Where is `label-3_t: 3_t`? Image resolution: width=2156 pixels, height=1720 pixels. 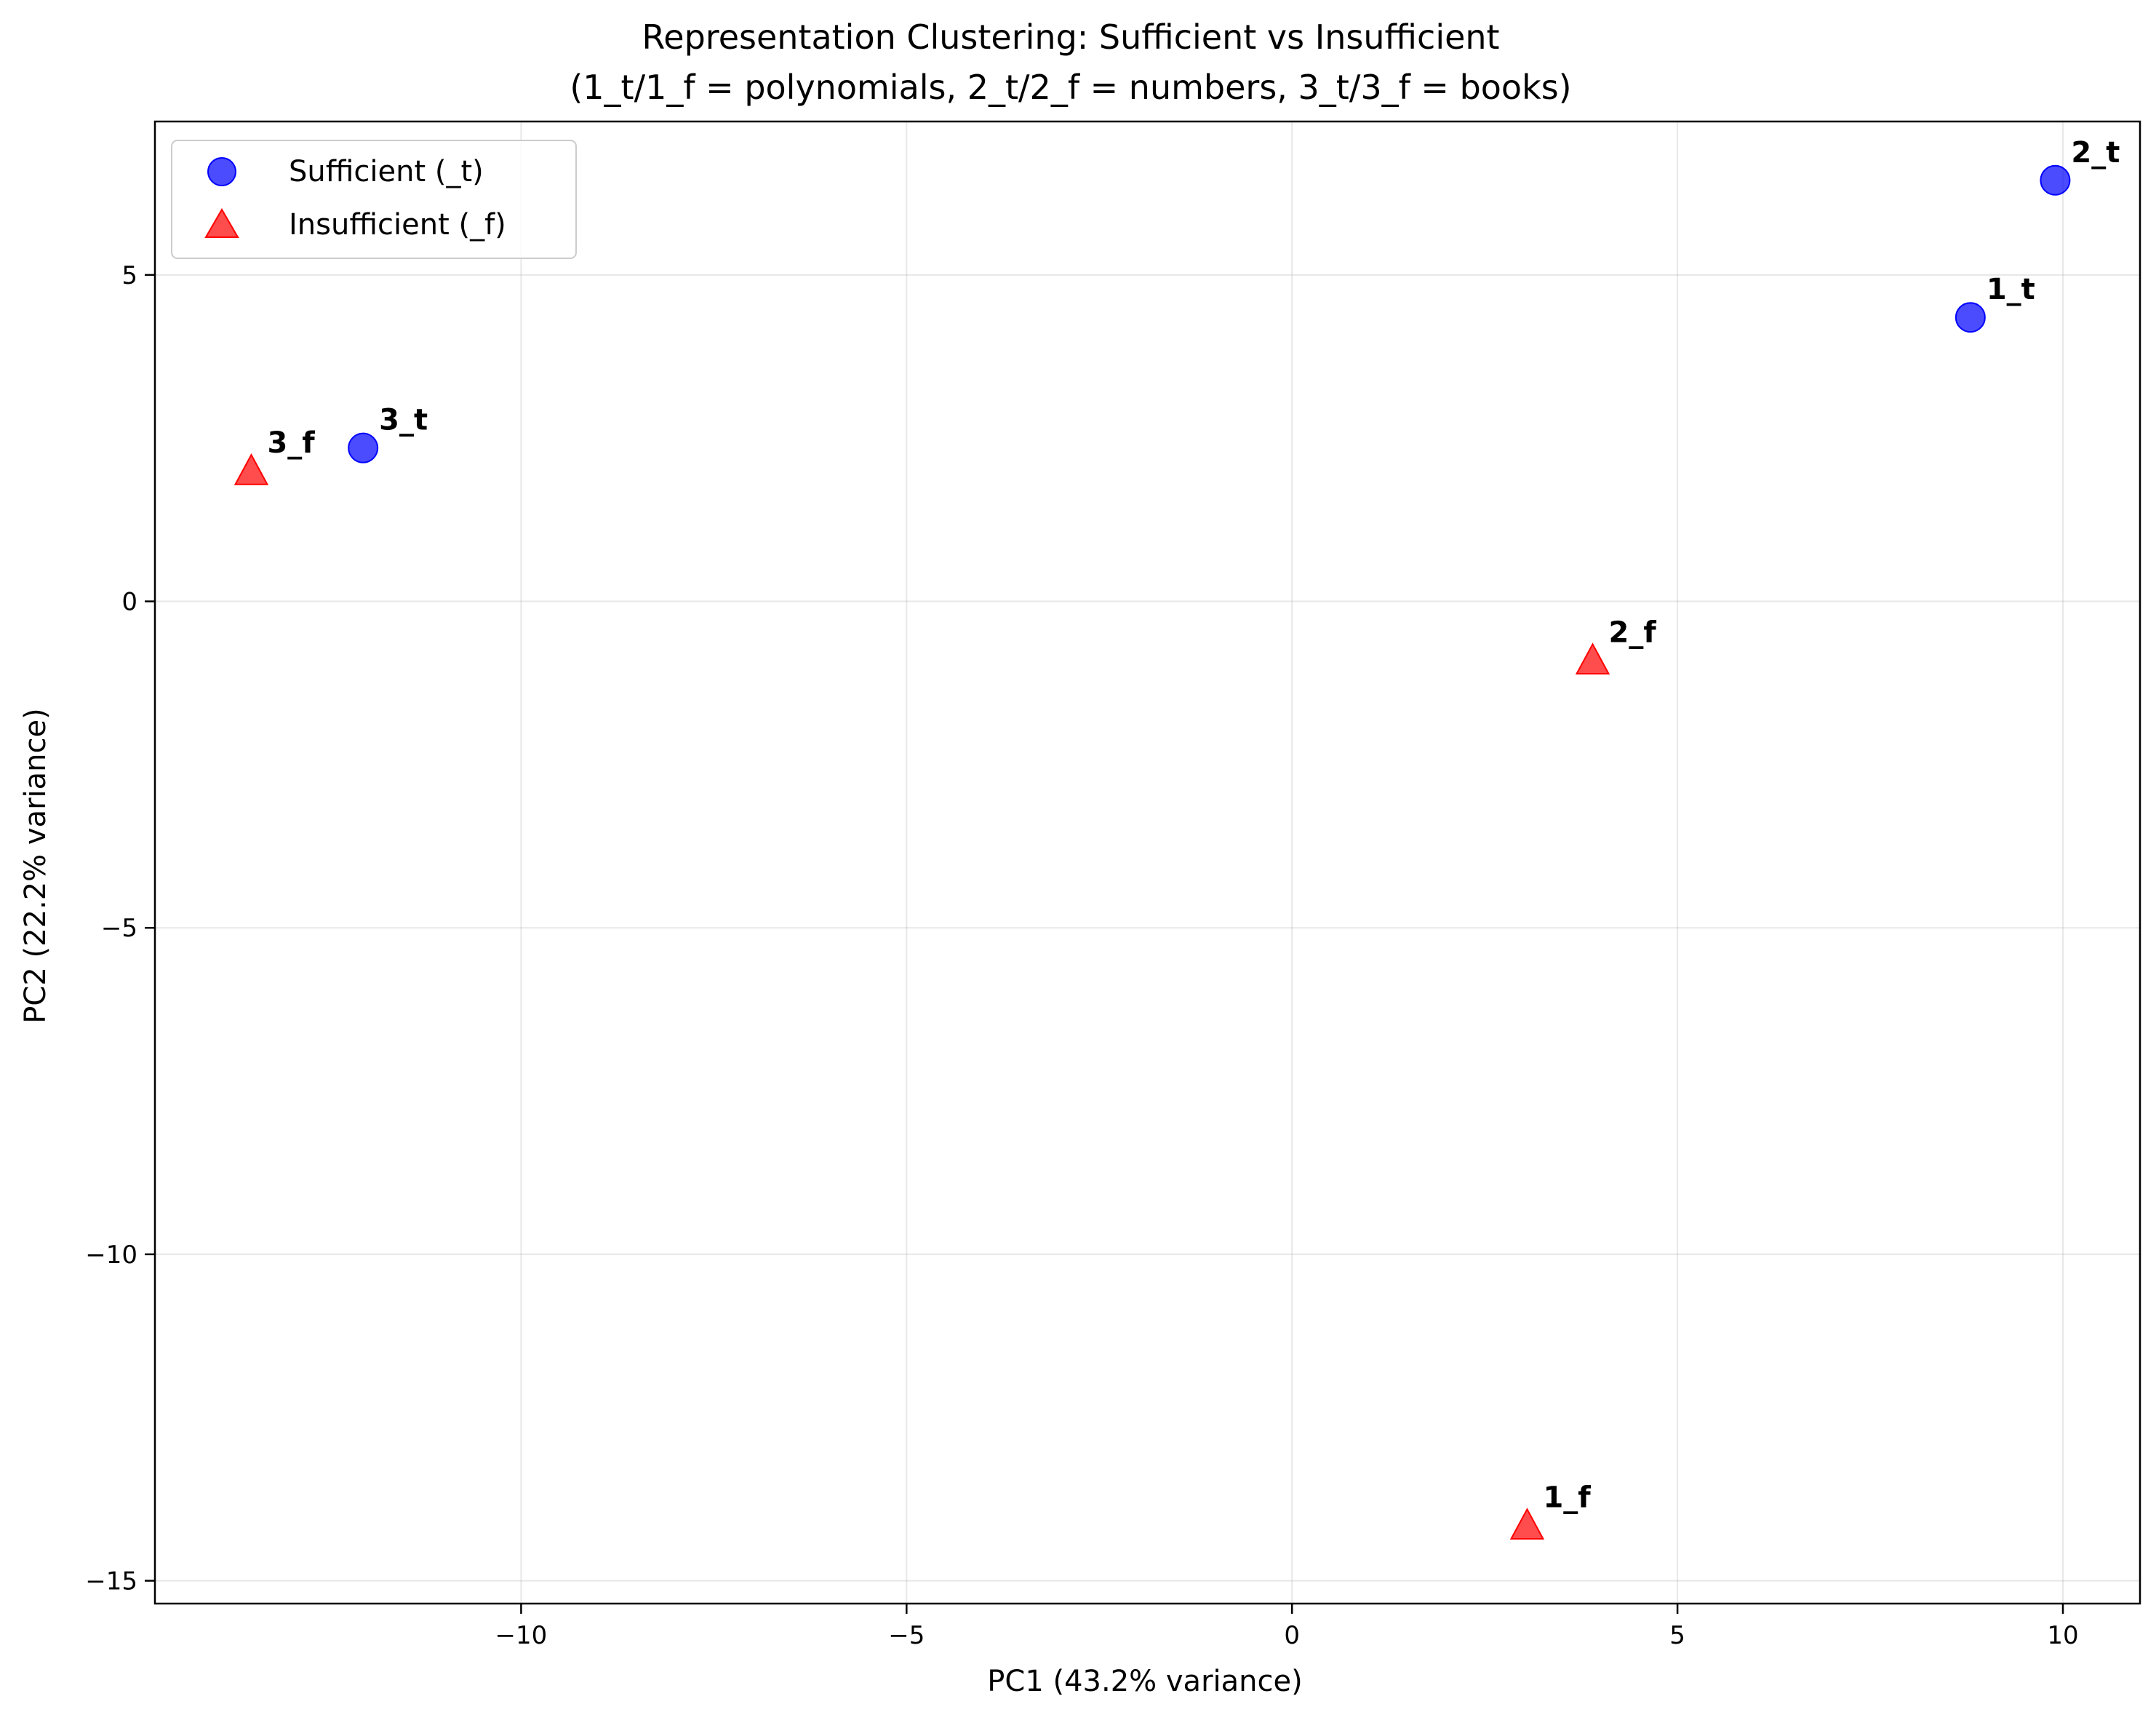
label-3_t: 3_t is located at coordinates (403, 420).